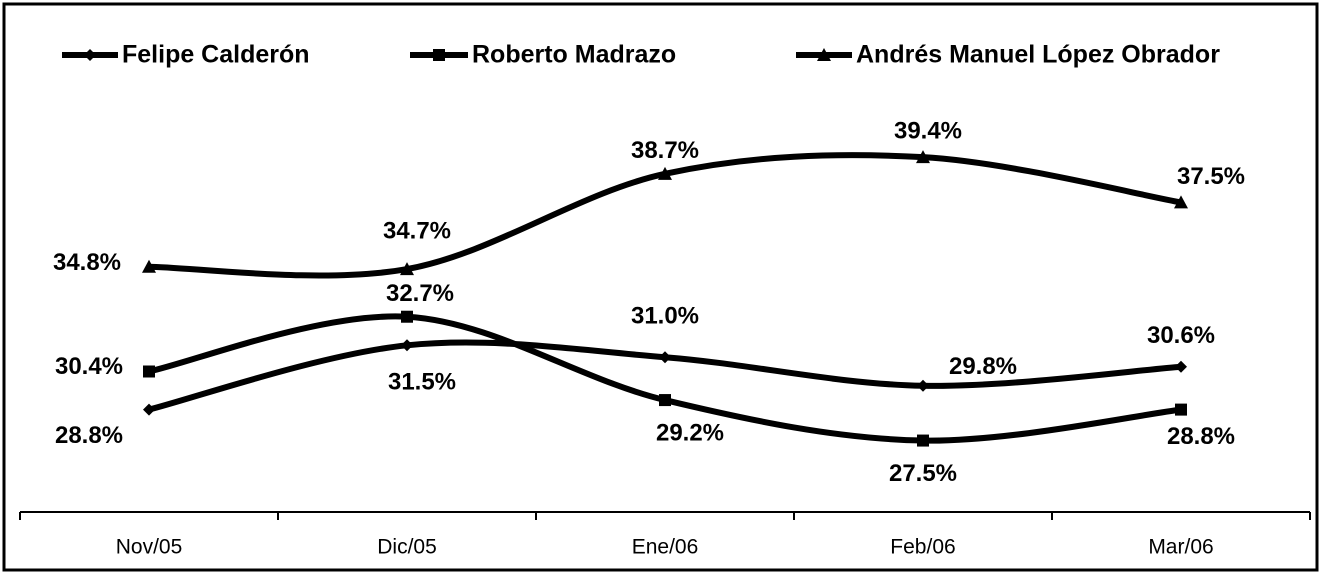  What do you see at coordinates (1038, 55) in the screenshot?
I see `legend-label: Andrés Manuel López Obrador` at bounding box center [1038, 55].